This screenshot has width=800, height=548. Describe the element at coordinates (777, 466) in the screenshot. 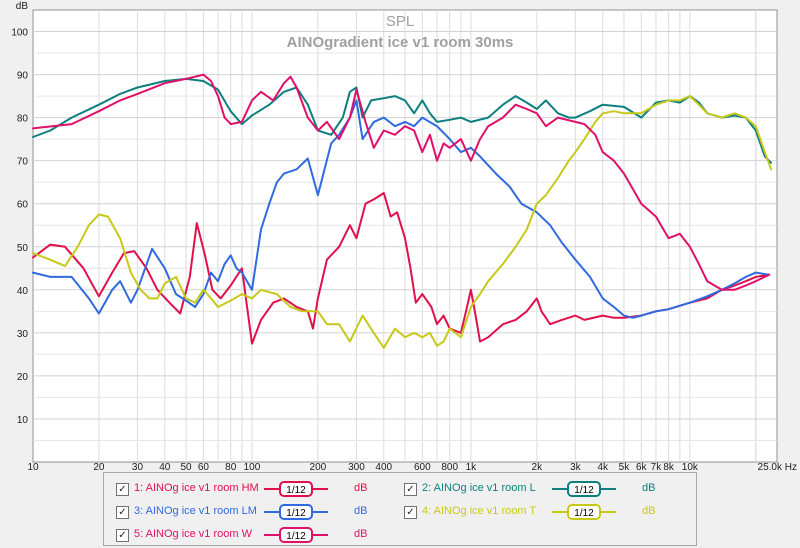

I see `x-tick-label: 25,0k Hz` at that location.